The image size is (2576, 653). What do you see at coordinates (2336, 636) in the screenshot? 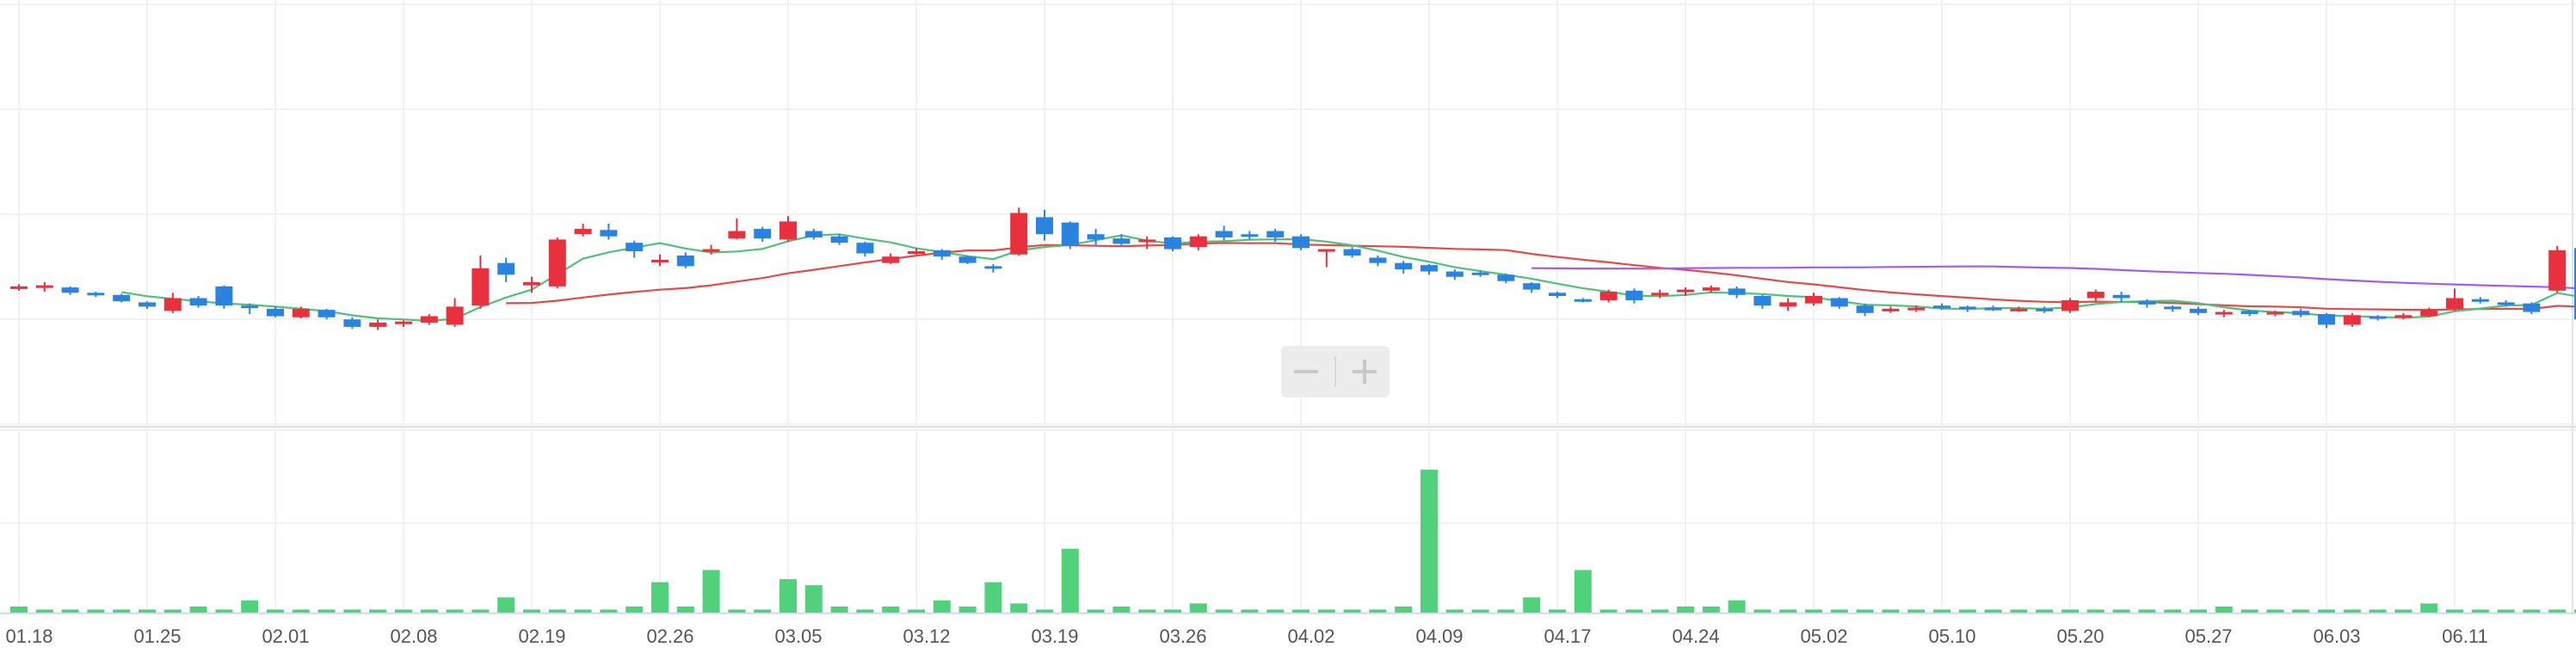
I see `x-tick-label: 06.03` at bounding box center [2336, 636].